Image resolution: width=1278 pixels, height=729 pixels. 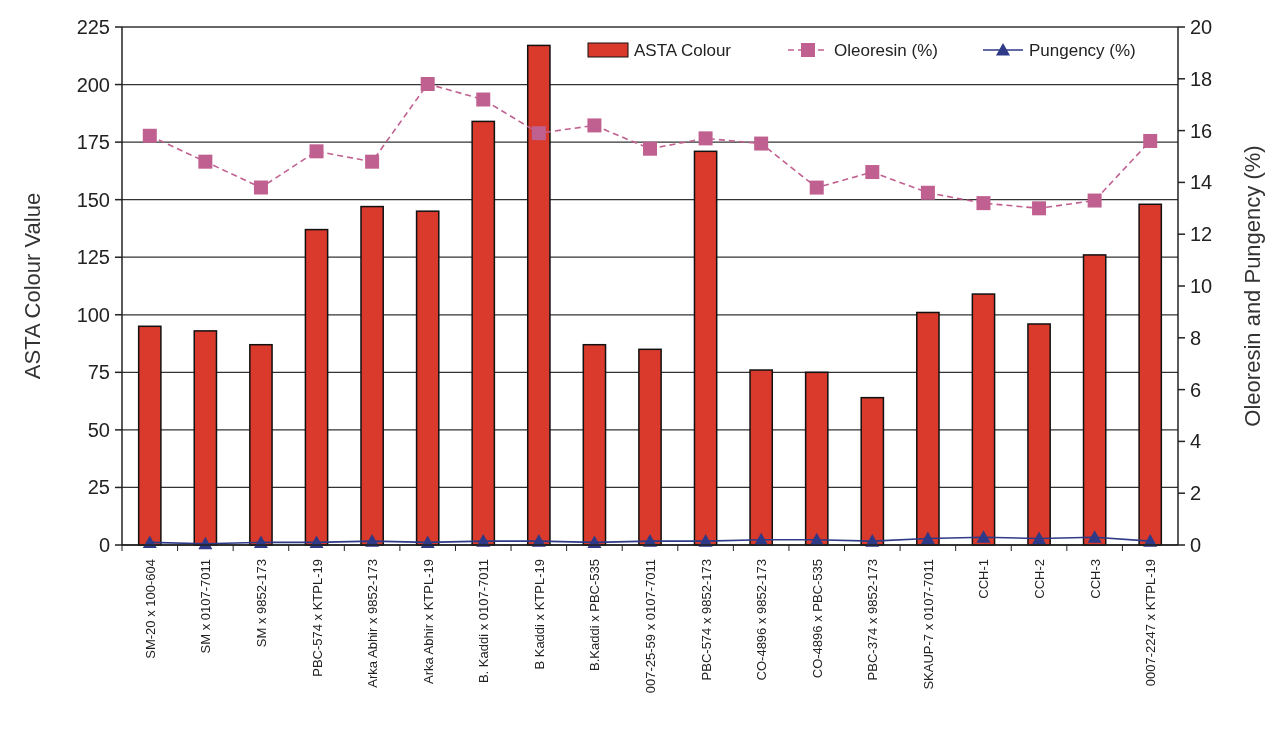 What do you see at coordinates (93, 314) in the screenshot?
I see `y-tick-label: 100` at bounding box center [93, 314].